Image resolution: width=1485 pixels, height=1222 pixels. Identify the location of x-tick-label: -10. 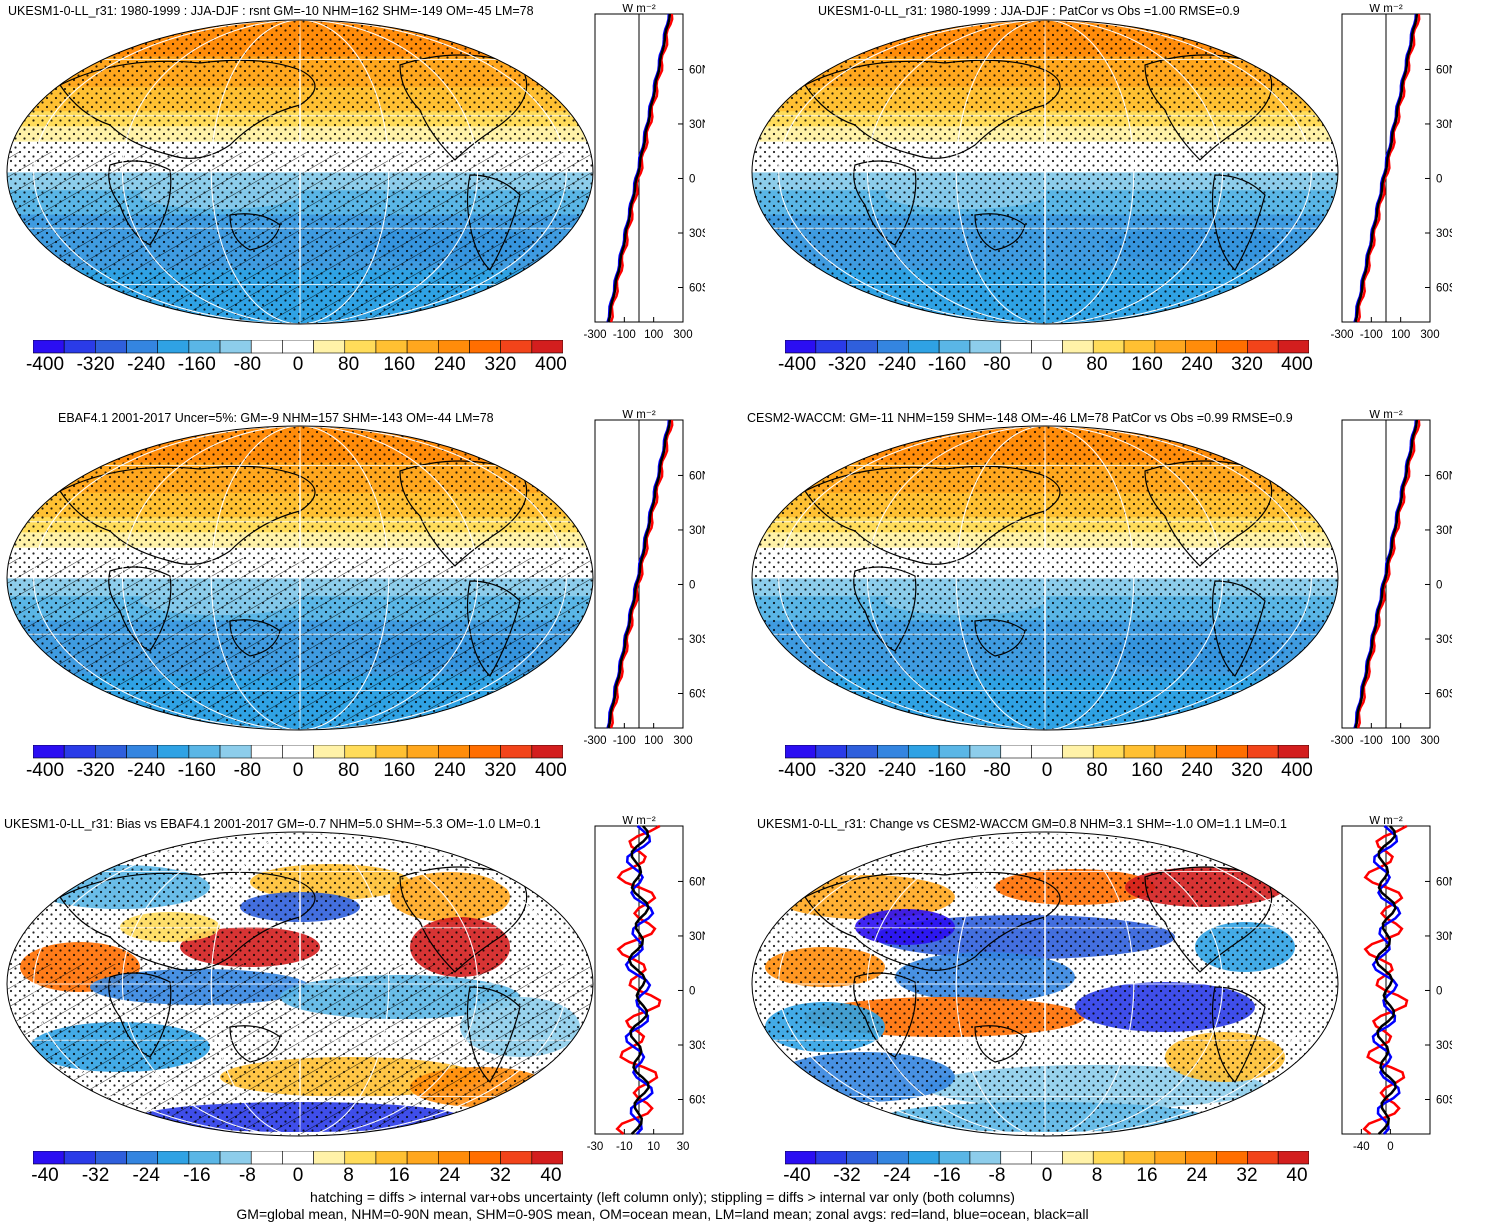
(624, 1147).